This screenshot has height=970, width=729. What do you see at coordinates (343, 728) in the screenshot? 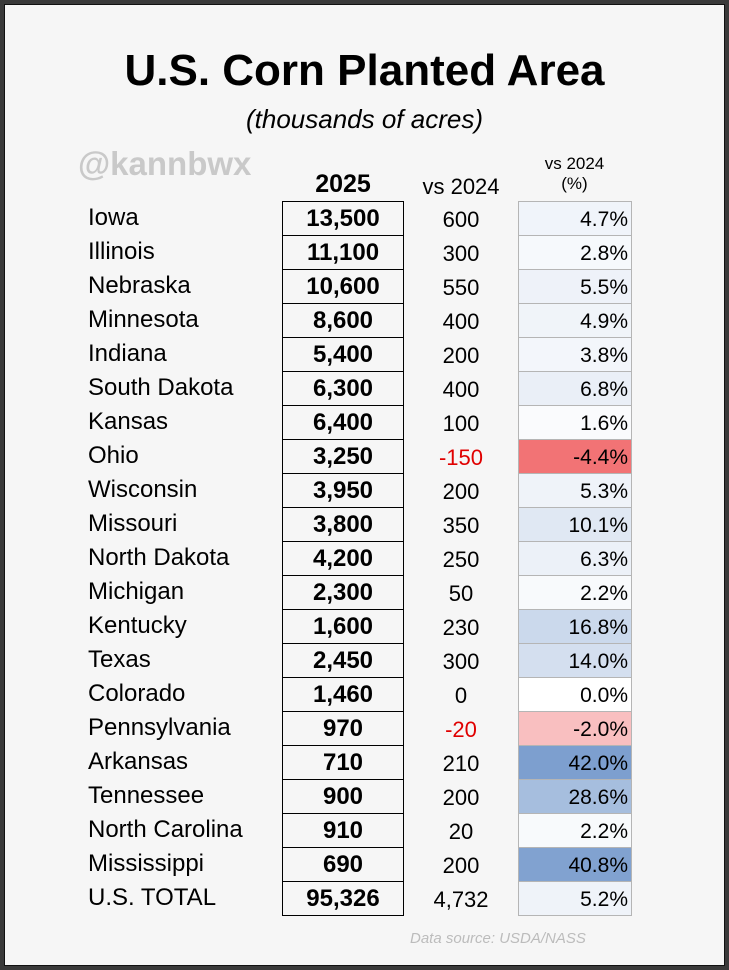
I see `acres-2025-cell: 970` at bounding box center [343, 728].